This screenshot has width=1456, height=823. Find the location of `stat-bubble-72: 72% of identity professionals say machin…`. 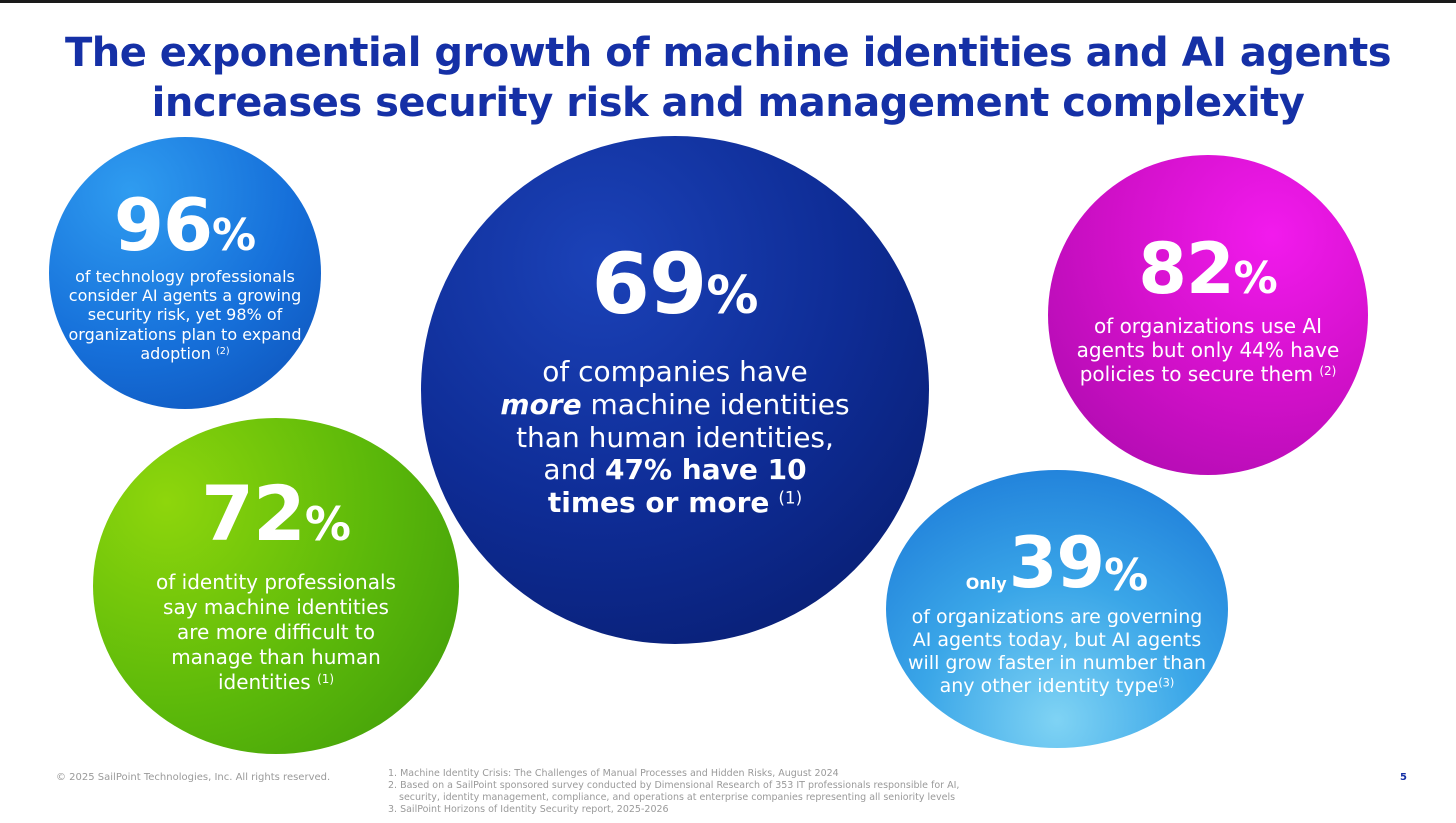

stat-bubble-72: 72% of identity professionals say machin… is located at coordinates (276, 586).